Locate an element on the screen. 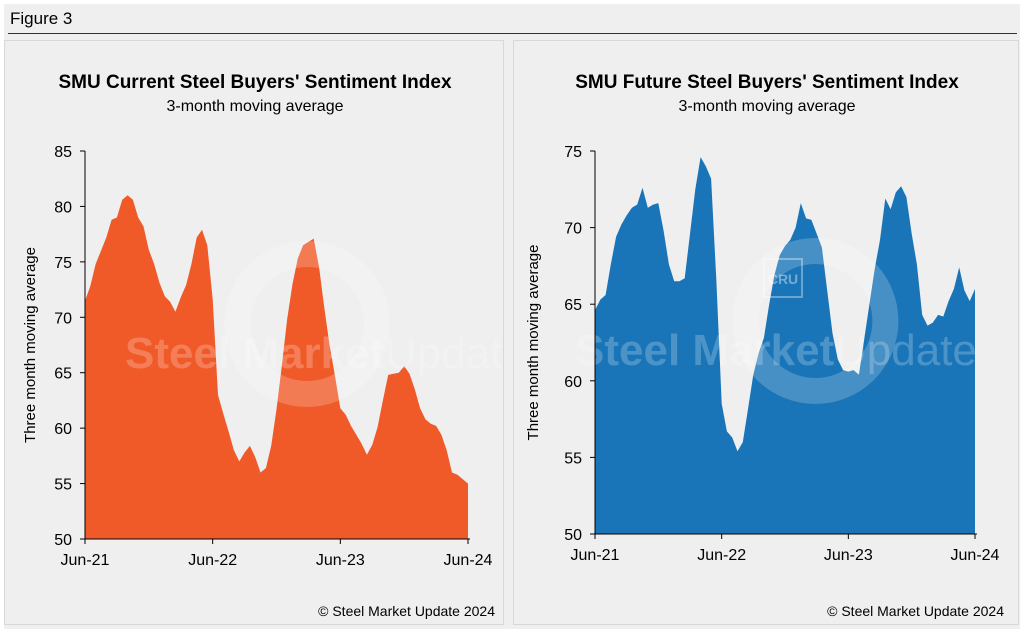  figure-rule is located at coordinates (512, 33).